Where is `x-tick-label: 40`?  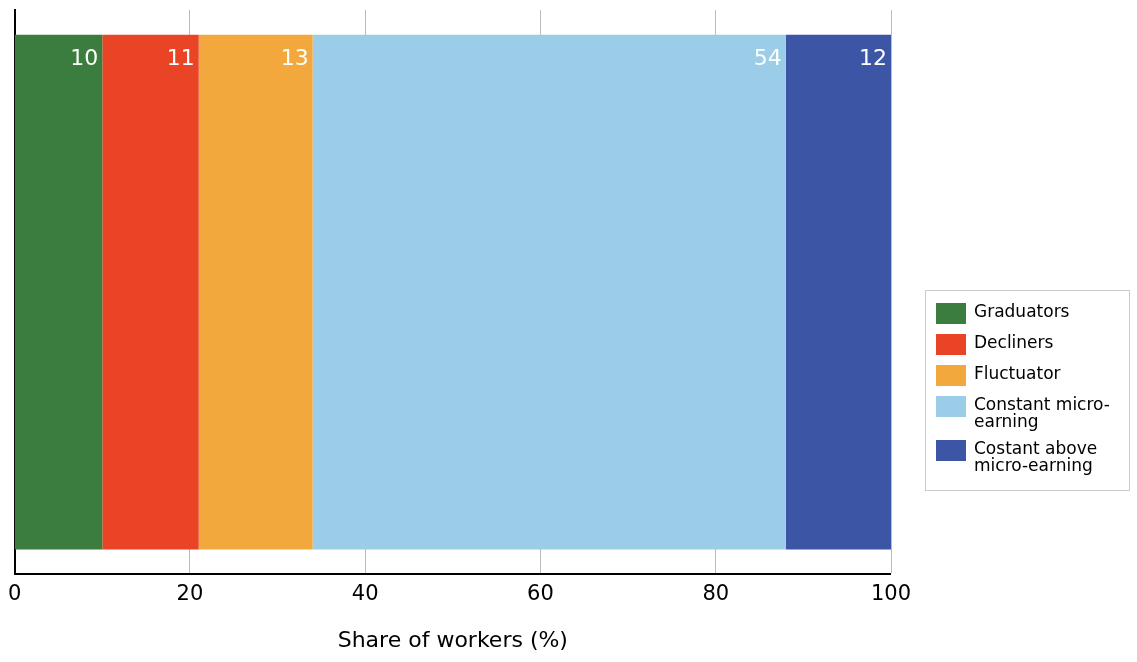
x-tick-label: 40 is located at coordinates (365, 593).